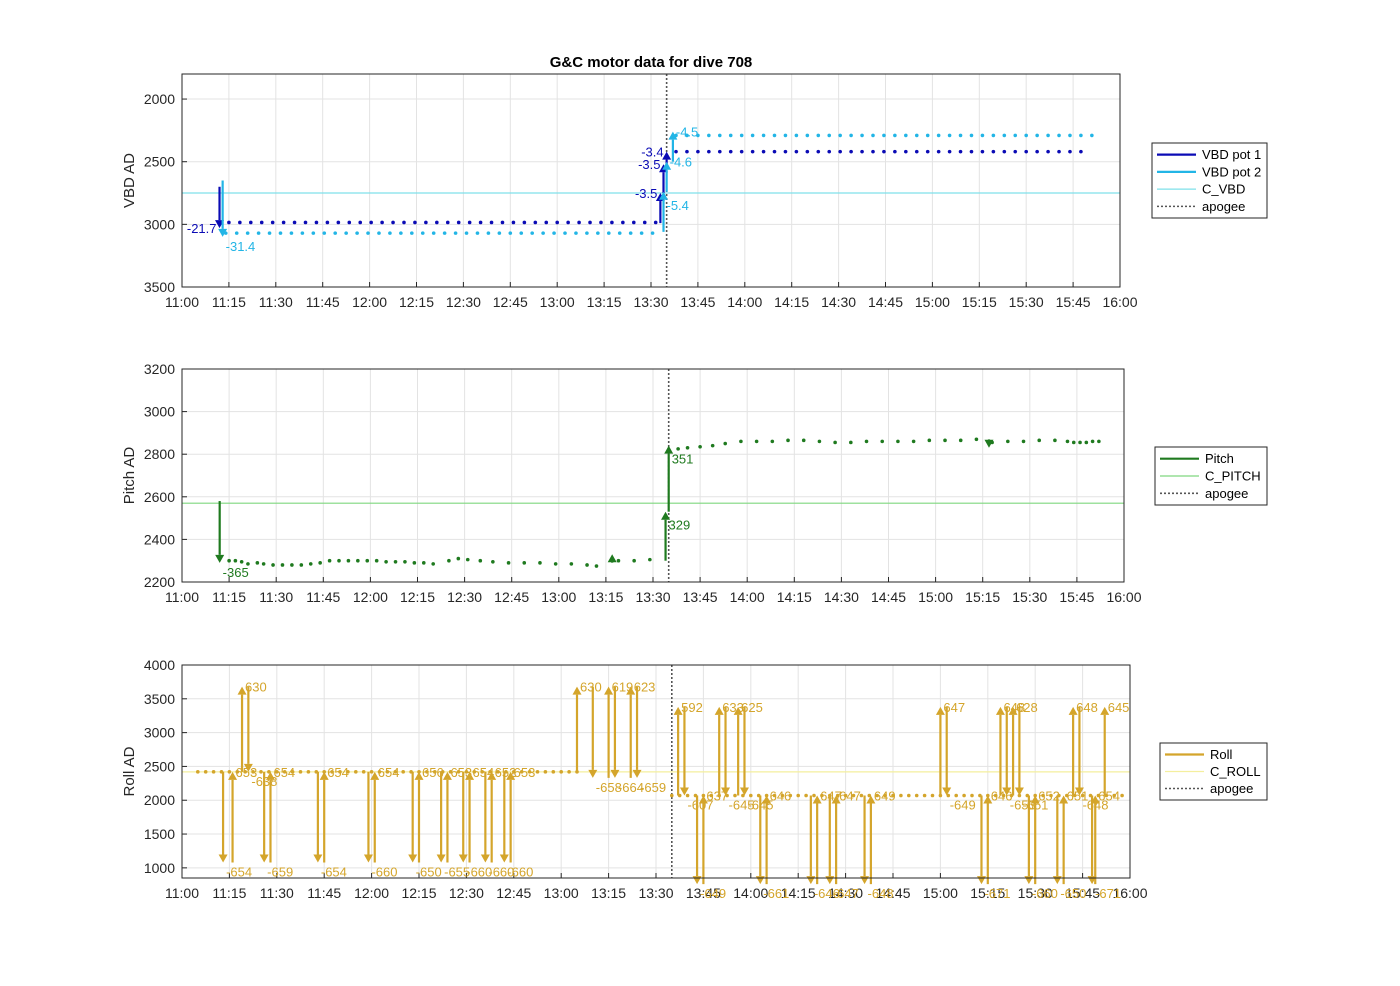 This screenshot has width=1400, height=986. What do you see at coordinates (667, 155) in the screenshot?
I see `vbd-move-arrowhead` at bounding box center [667, 155].